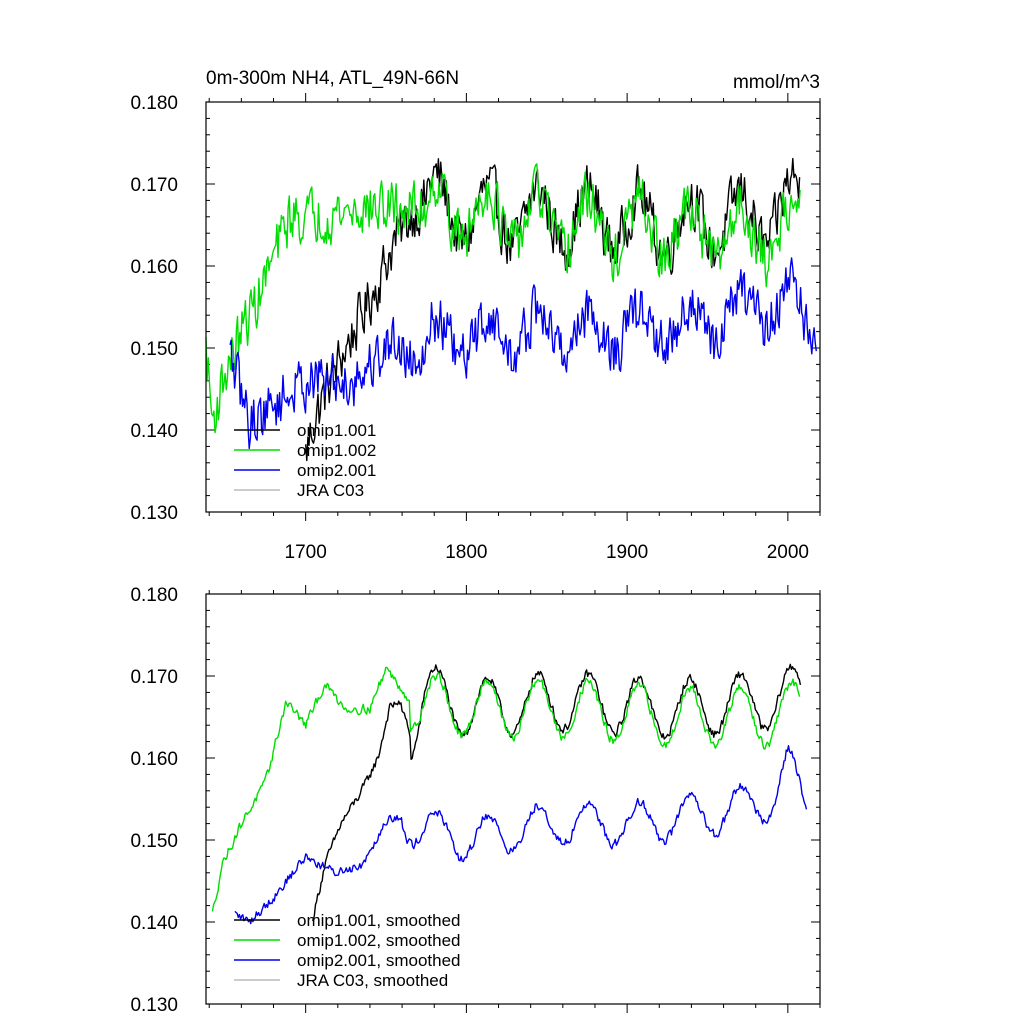 The height and width of the screenshot is (1024, 1024). What do you see at coordinates (379, 960) in the screenshot?
I see `legend-label: omip2.001, smoothed` at bounding box center [379, 960].